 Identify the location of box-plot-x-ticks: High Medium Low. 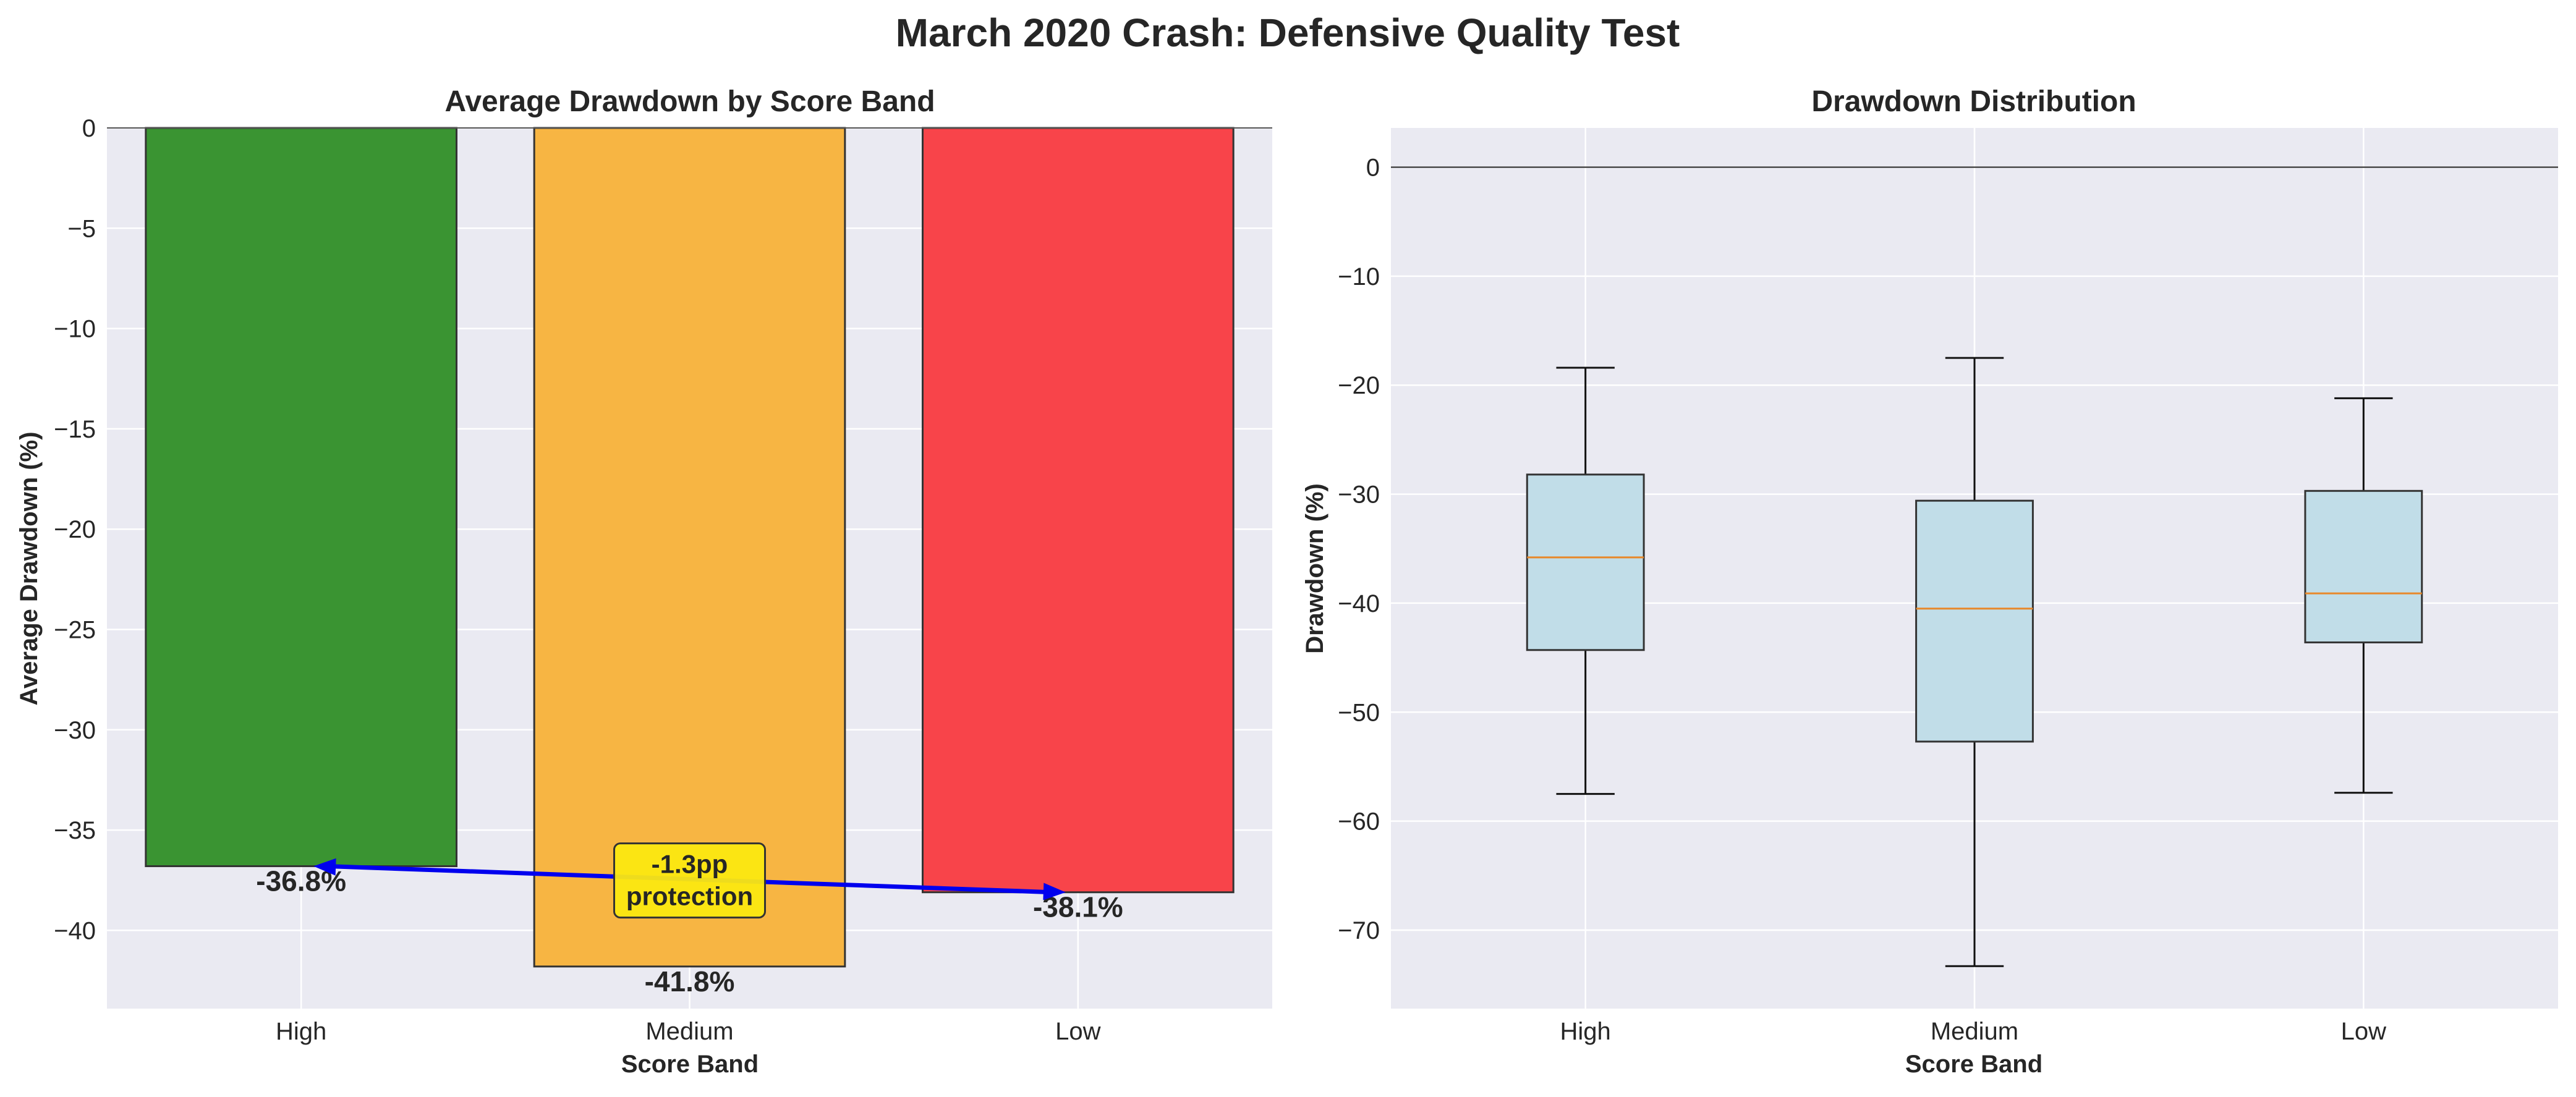
(1973, 1031).